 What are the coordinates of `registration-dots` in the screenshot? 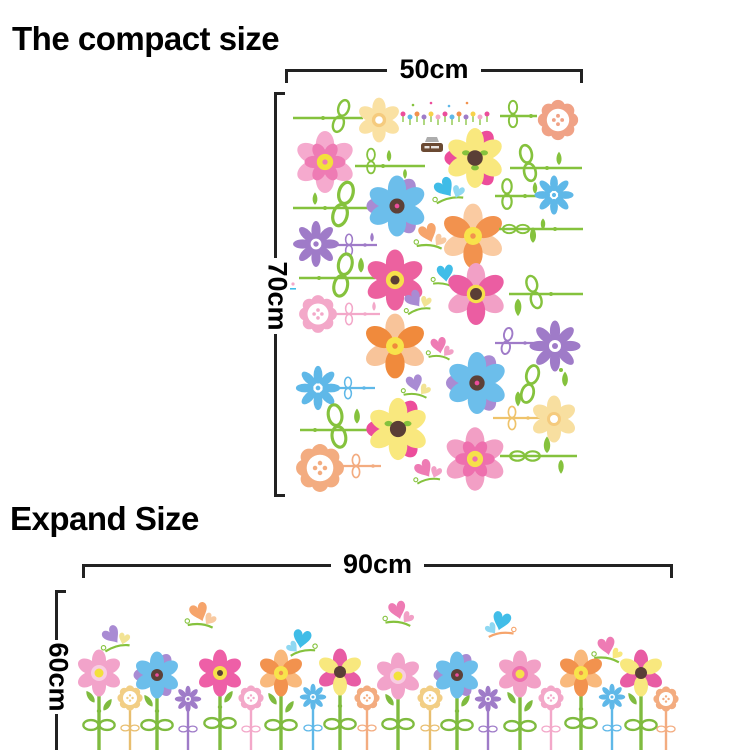 It's located at (293, 286).